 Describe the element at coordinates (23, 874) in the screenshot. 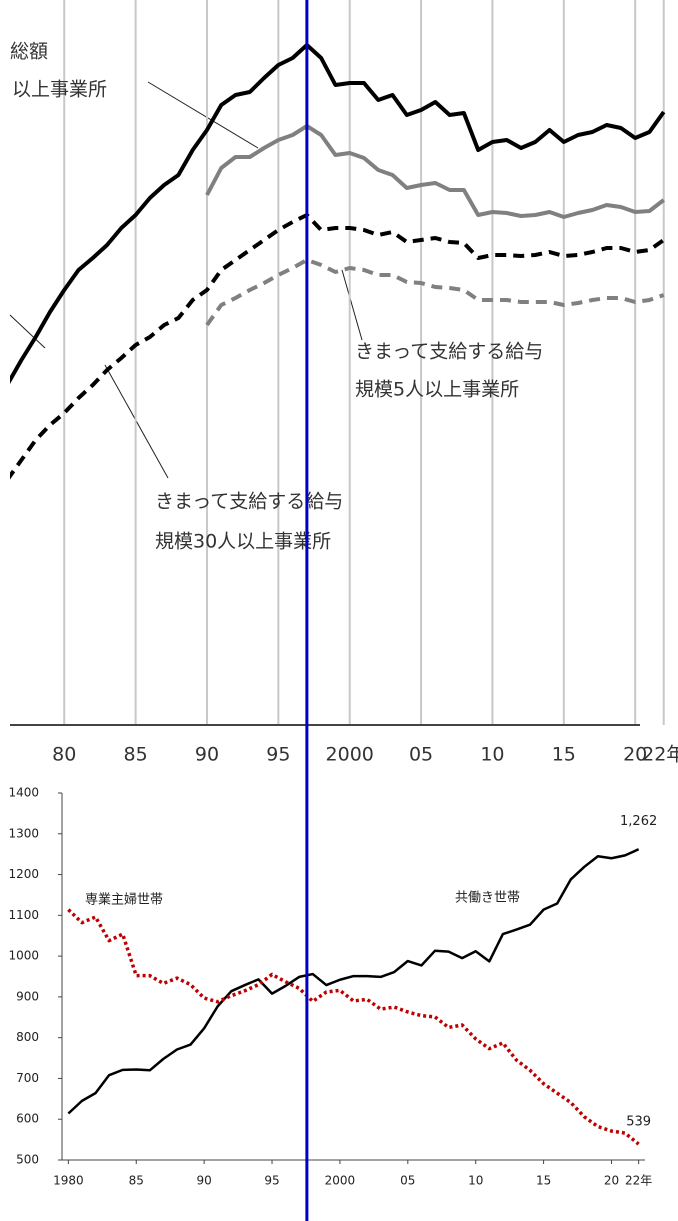

I see `y-tick-label: 1200` at that location.